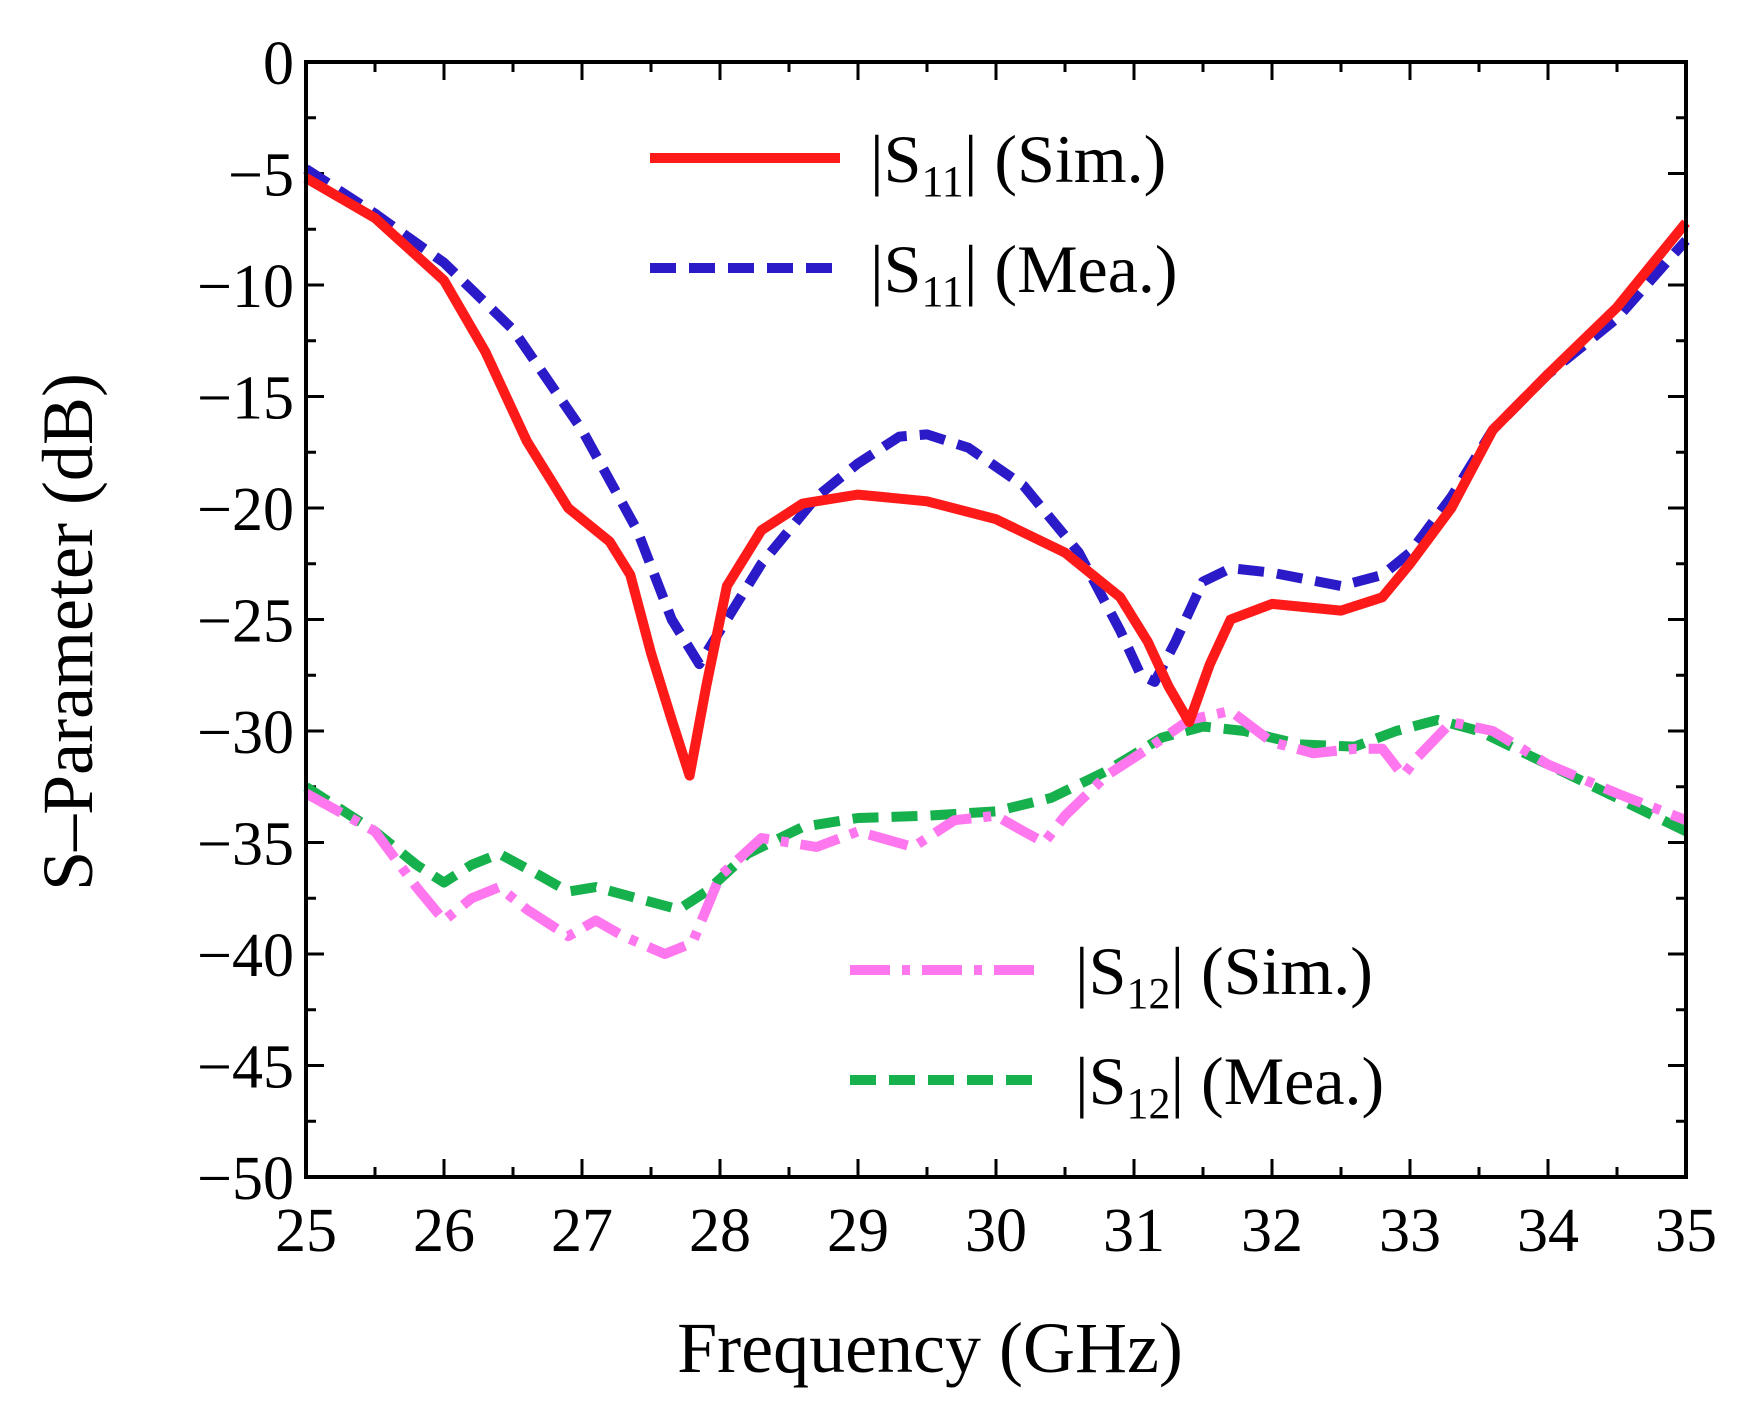 The width and height of the screenshot is (1746, 1401). I want to click on x-tick-label: 34, so click(1548, 1231).